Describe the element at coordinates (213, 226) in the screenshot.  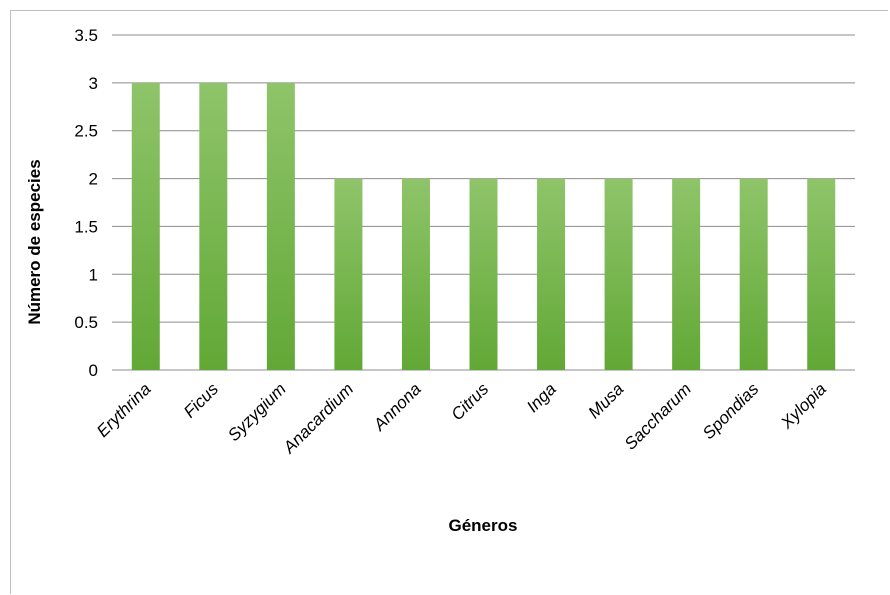
I see `bar-ficus` at that location.